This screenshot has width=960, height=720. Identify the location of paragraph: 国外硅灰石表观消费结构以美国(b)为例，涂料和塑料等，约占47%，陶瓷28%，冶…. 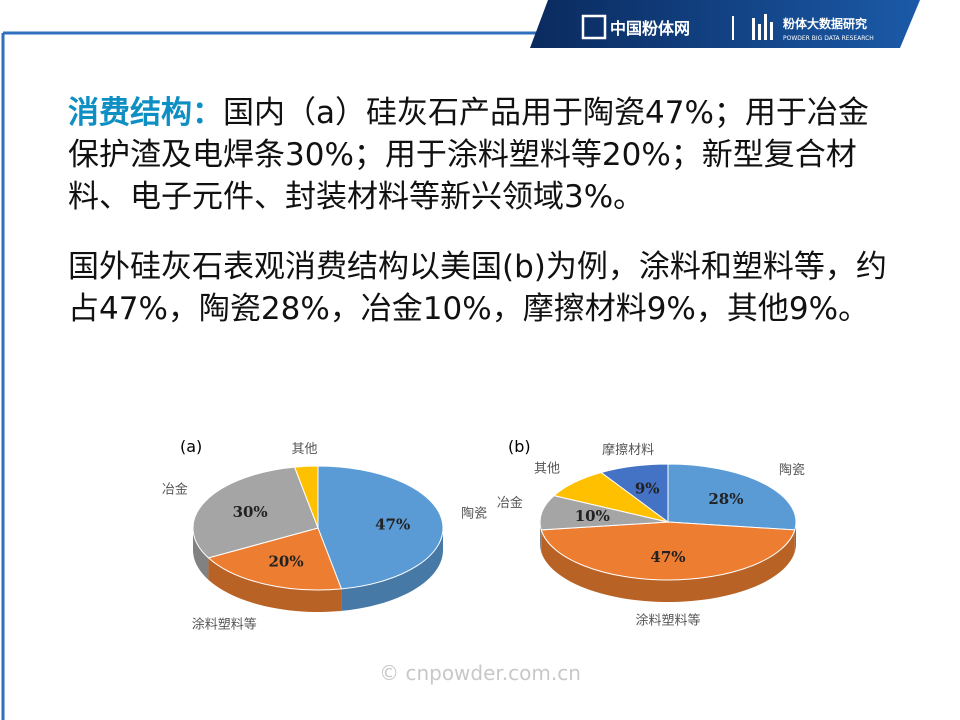
(483, 288).